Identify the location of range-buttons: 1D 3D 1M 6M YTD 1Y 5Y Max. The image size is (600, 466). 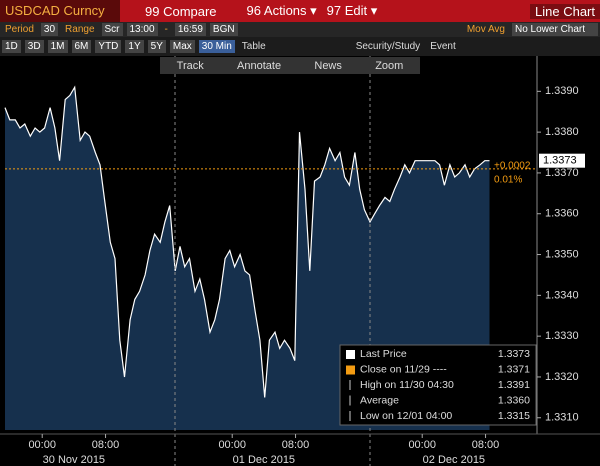
(98, 46).